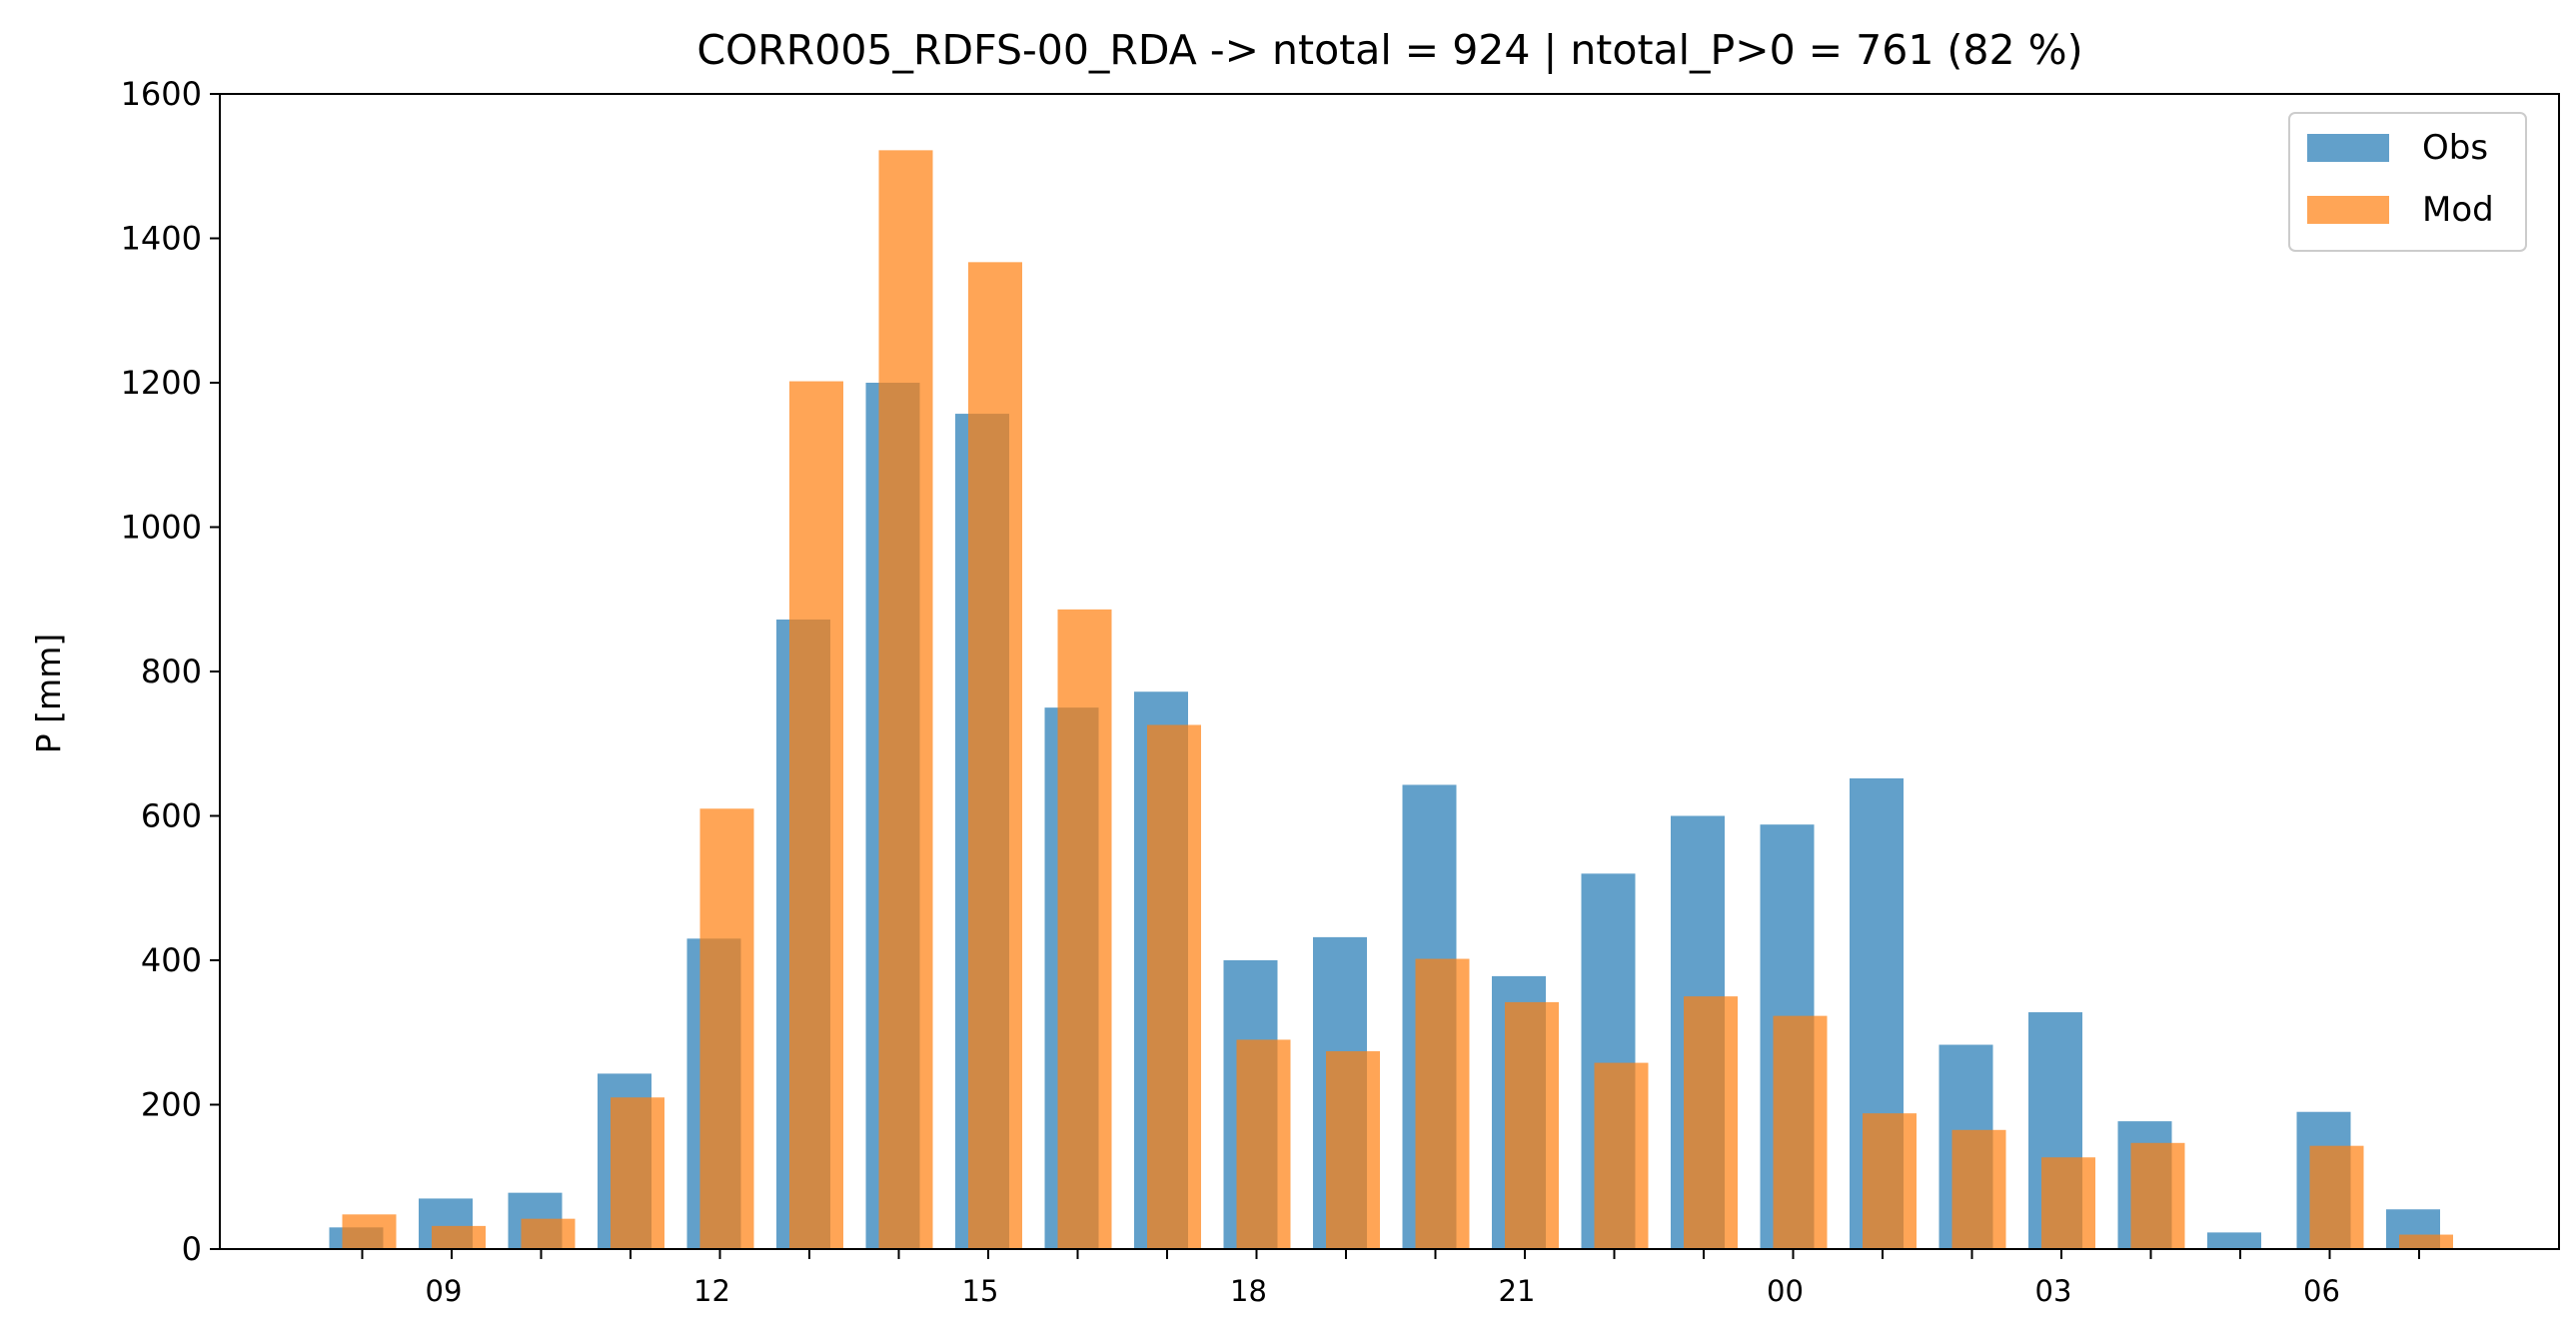 The image size is (2576, 1342). I want to click on y-tick-label: 1000, so click(161, 528).